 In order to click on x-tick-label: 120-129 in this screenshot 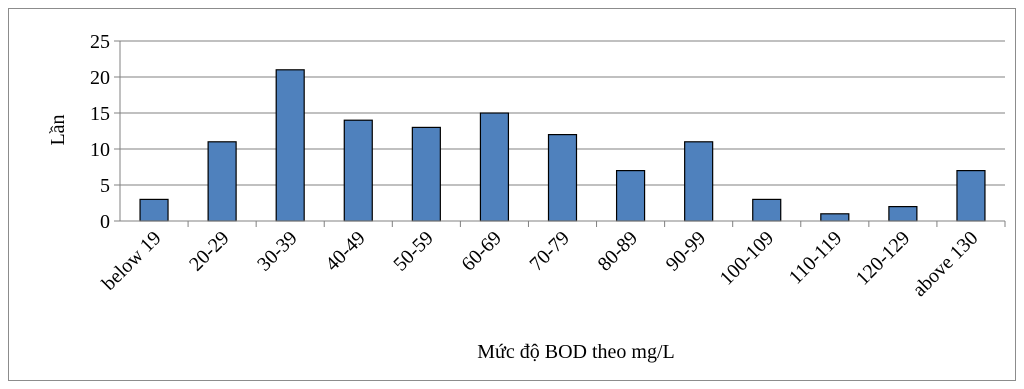, I will do `click(883, 258)`.